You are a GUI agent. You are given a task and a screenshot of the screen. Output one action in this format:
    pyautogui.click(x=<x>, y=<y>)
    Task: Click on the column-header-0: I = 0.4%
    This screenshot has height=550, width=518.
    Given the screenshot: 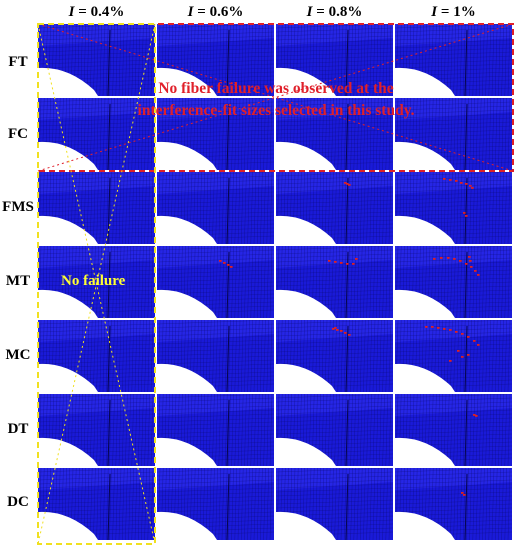 What is the action you would take?
    pyautogui.click(x=96, y=12)
    